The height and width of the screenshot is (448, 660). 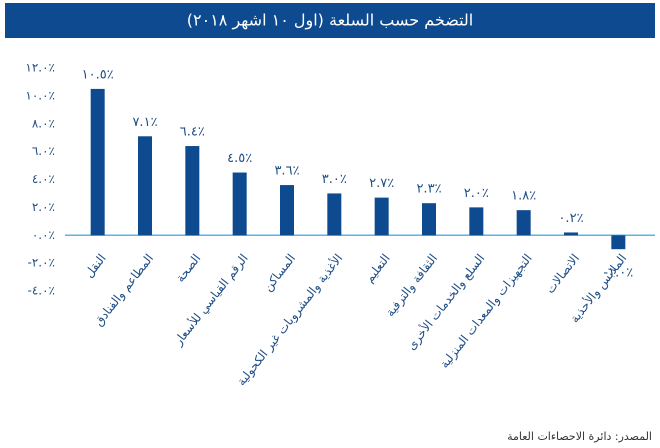 I want to click on y-tick-label: ٨.٠٪, so click(x=43, y=123).